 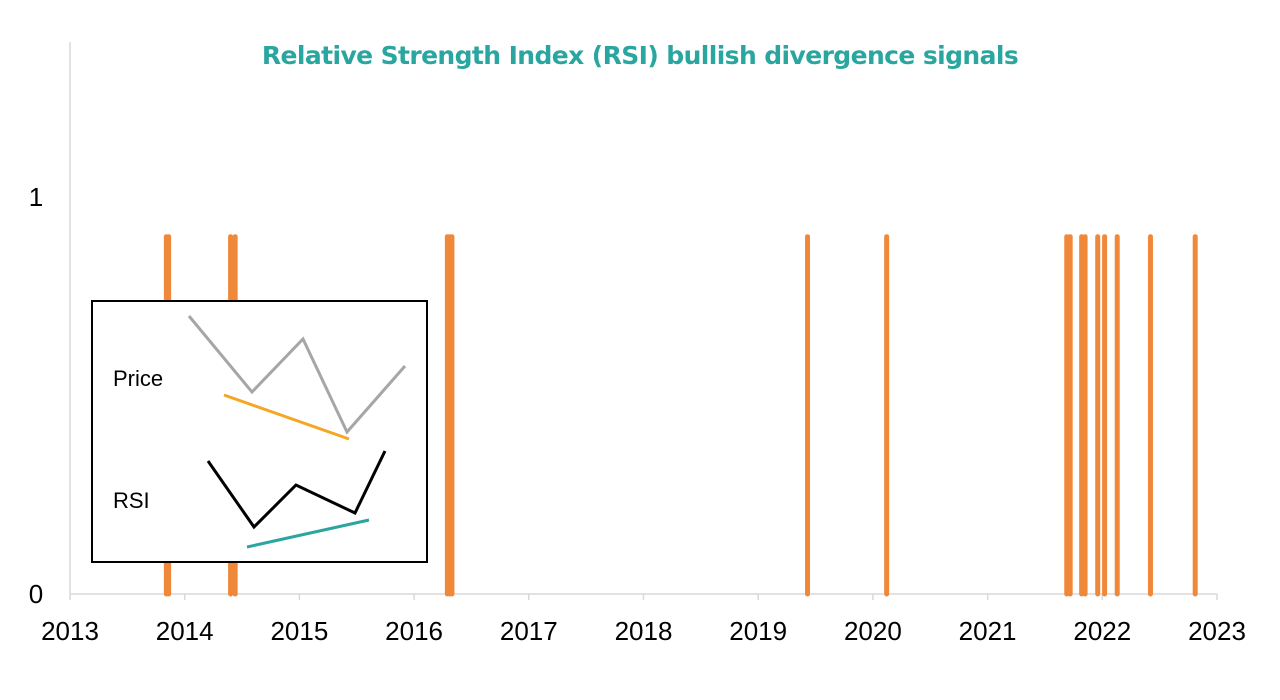 What do you see at coordinates (296, 490) in the screenshot?
I see `inset-rsi-line` at bounding box center [296, 490].